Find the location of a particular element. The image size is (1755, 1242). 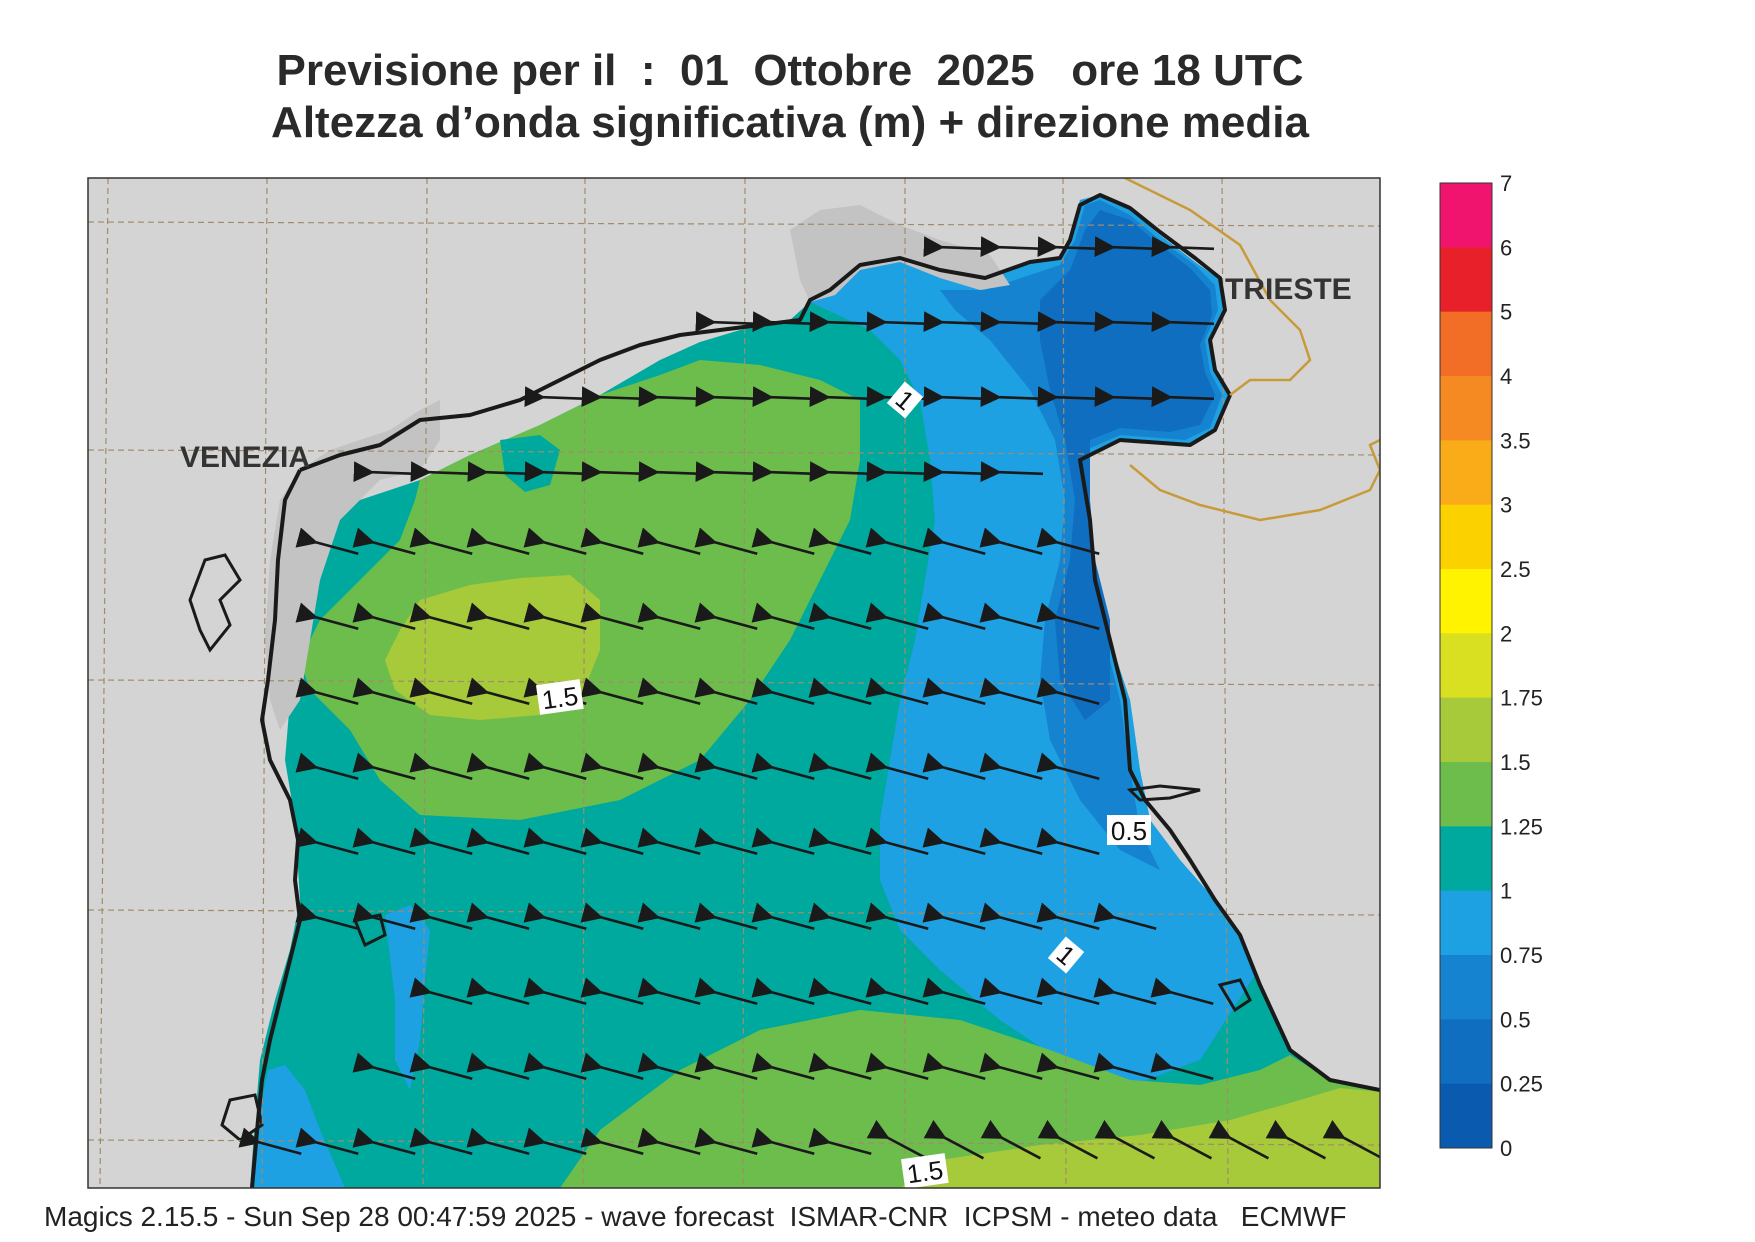

svg-text: 1.5 is located at coordinates (925, 1172).